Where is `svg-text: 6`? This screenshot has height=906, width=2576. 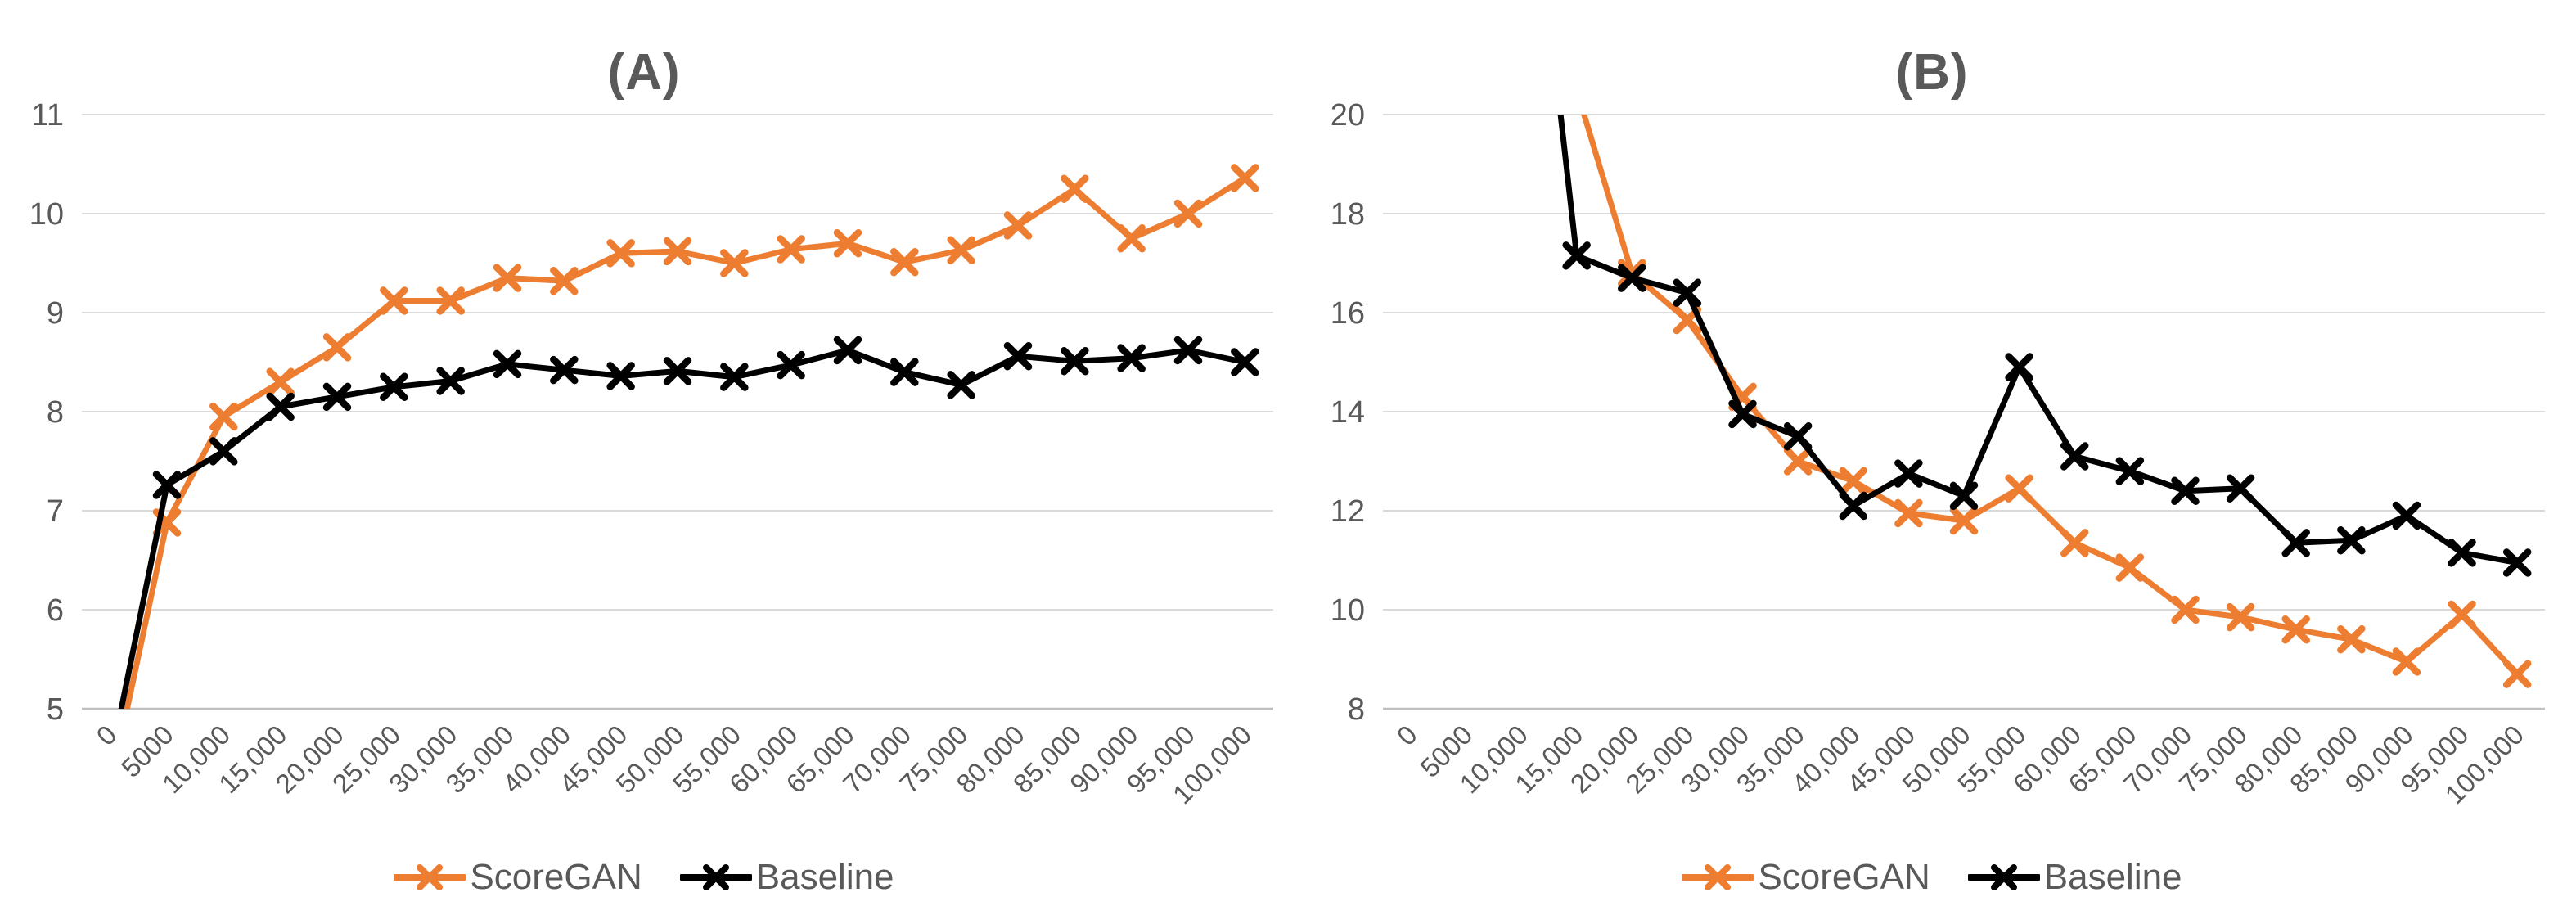 svg-text: 6 is located at coordinates (55, 610).